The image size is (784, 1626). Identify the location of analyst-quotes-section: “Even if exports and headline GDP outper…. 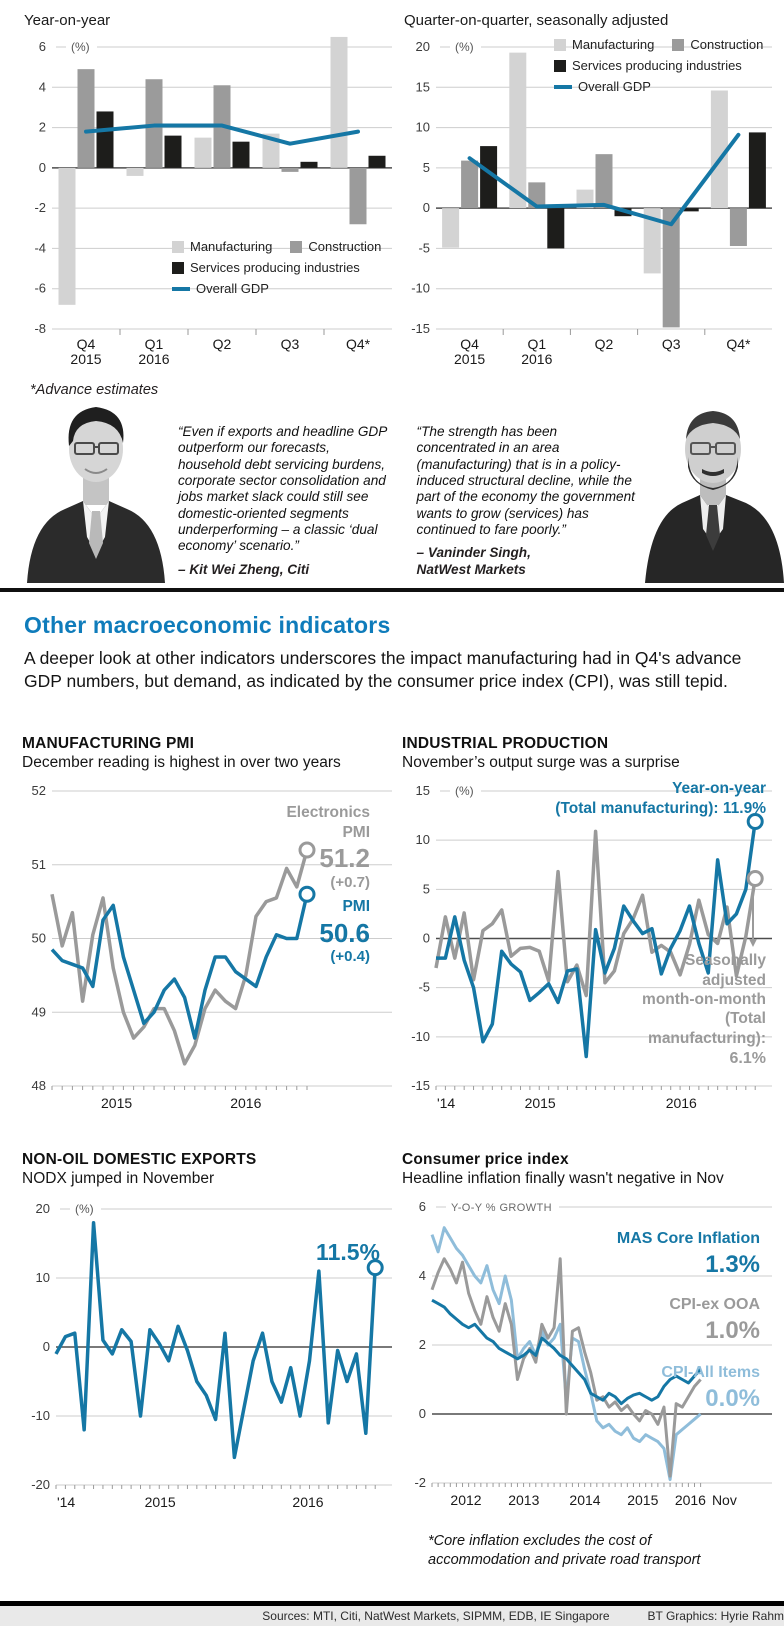
(403, 492).